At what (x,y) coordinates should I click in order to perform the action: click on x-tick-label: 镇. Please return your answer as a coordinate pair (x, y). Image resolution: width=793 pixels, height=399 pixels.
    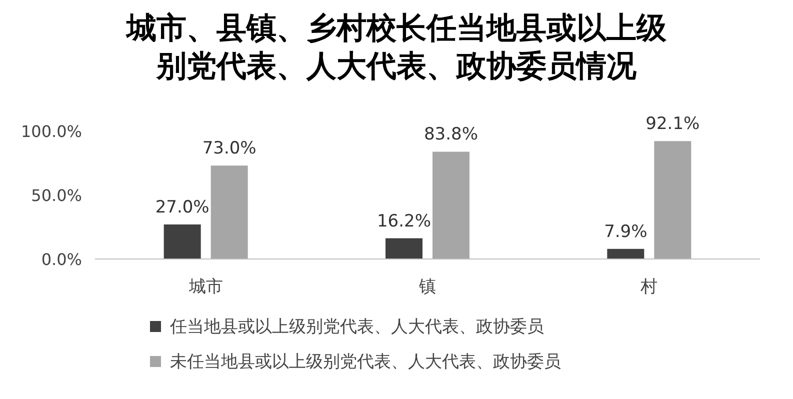
    Looking at the image, I should click on (427, 287).